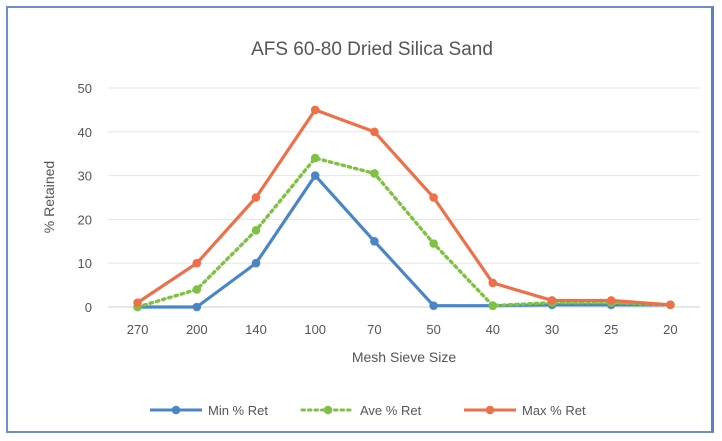 This screenshot has width=722, height=441. I want to click on legend-label: Min % Ret, so click(238, 410).